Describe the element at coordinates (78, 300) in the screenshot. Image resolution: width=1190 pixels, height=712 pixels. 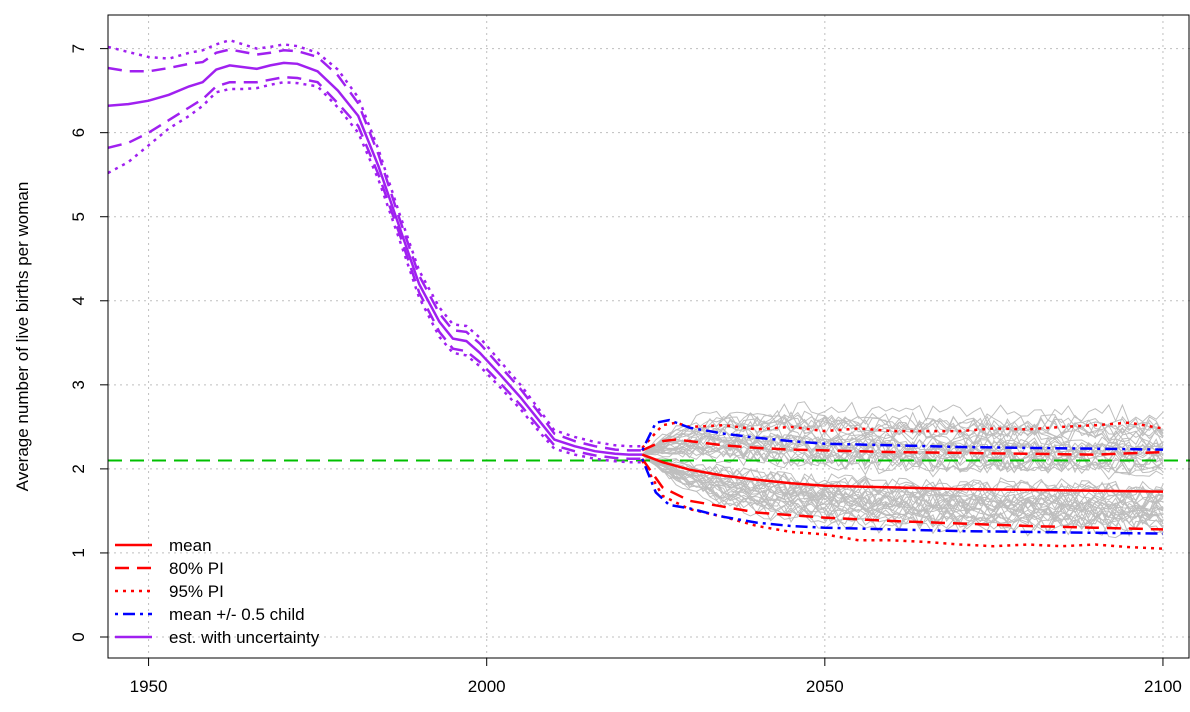
I see `y-tick-label: 4` at that location.